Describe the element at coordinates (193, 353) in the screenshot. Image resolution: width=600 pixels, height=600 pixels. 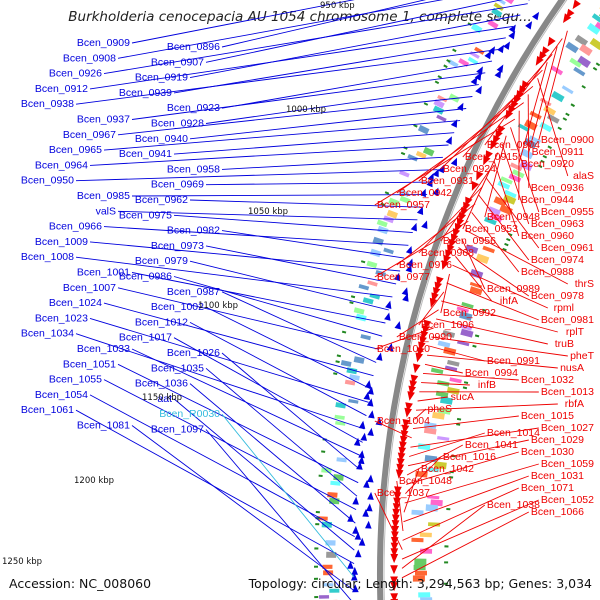
I see `left-gene-label: Bcen_1026` at that location.